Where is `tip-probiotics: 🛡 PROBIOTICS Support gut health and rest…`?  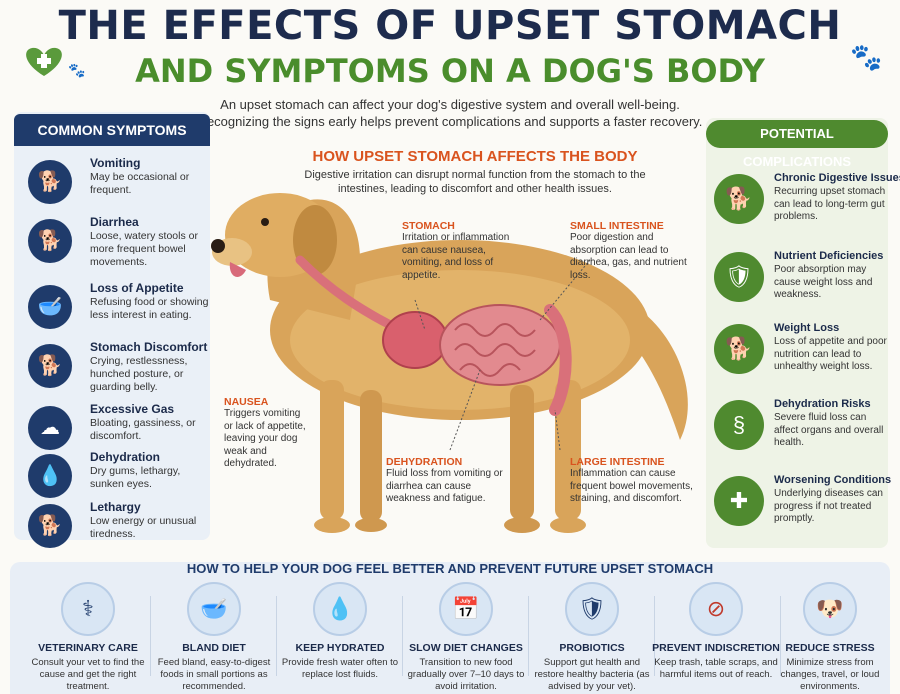 tip-probiotics: 🛡 PROBIOTICS Support gut health and rest… is located at coordinates (592, 637).